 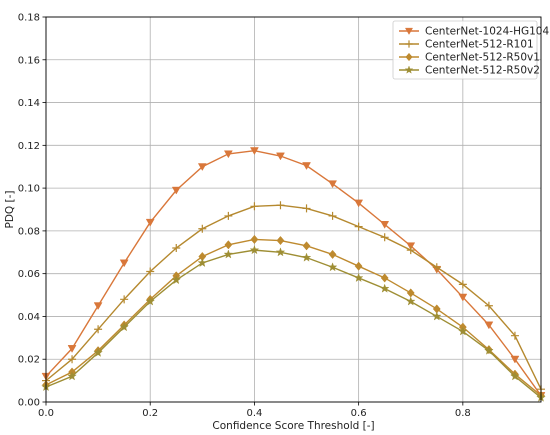 What do you see at coordinates (463, 413) in the screenshot?
I see `x-tick-label: 0.8` at bounding box center [463, 413].